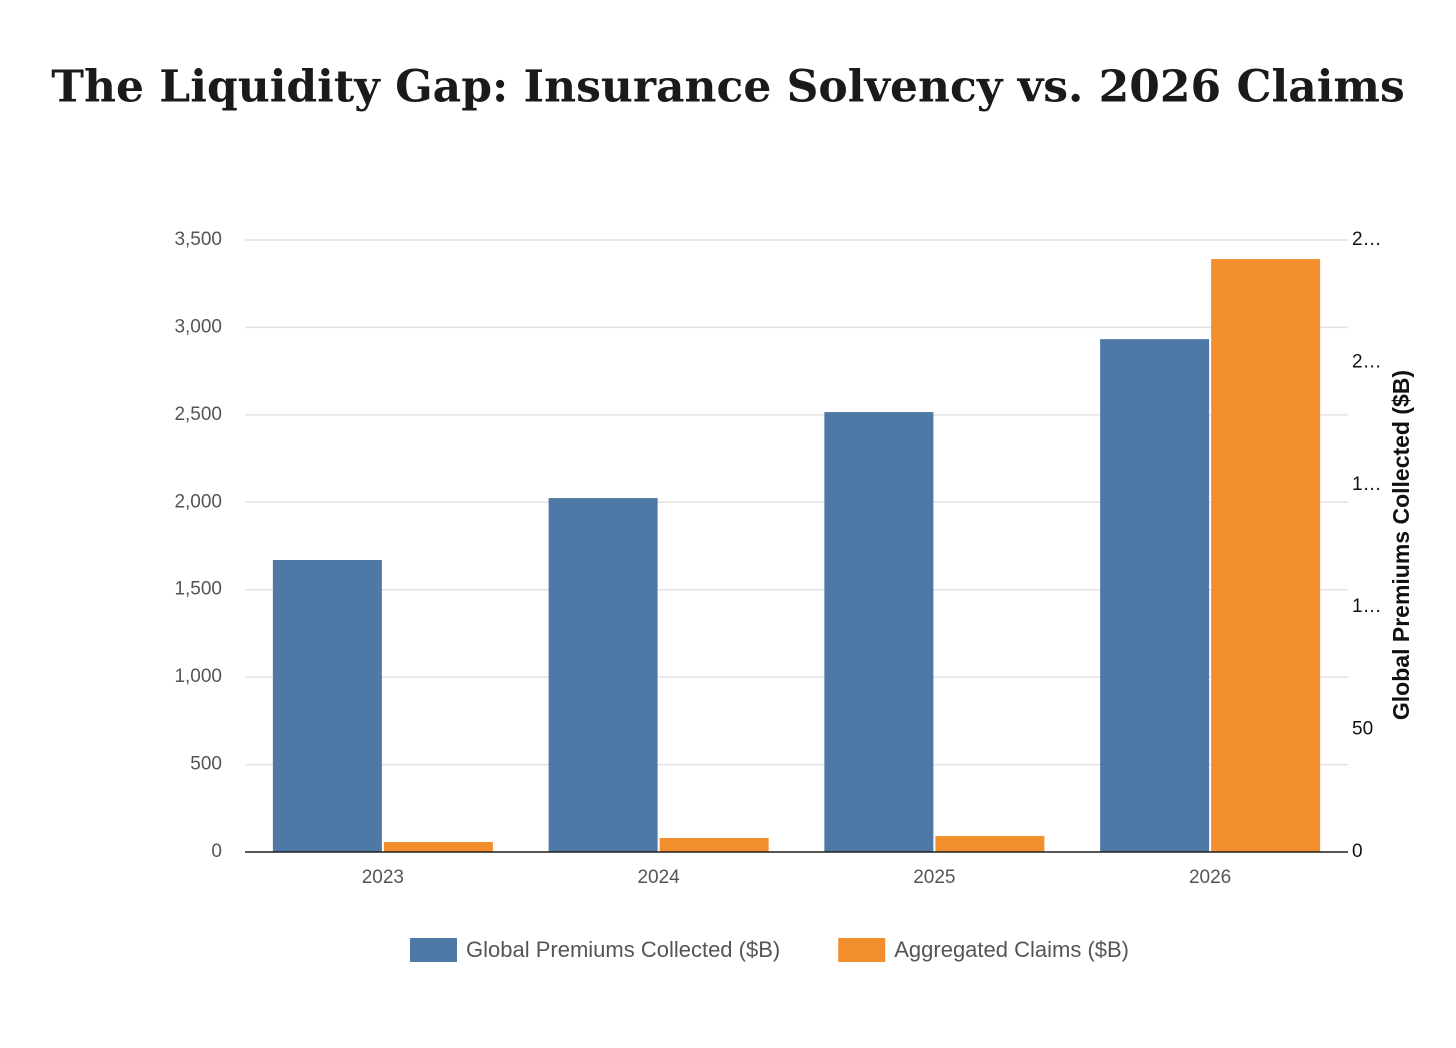 This screenshot has height=1048, width=1456. Describe the element at coordinates (1401, 545) in the screenshot. I see `y2-axis-label: Global Premiums Collected ($B)` at that location.